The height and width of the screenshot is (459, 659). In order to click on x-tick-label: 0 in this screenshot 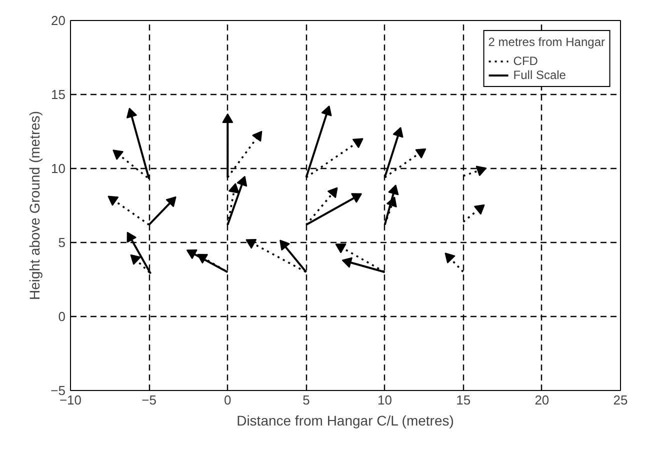, I will do `click(228, 400)`.